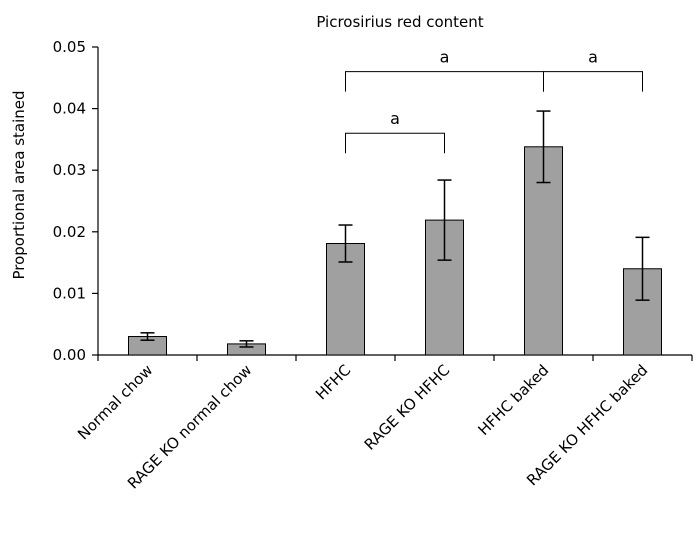  I want to click on category-label: HFHC baked, so click(514, 400).